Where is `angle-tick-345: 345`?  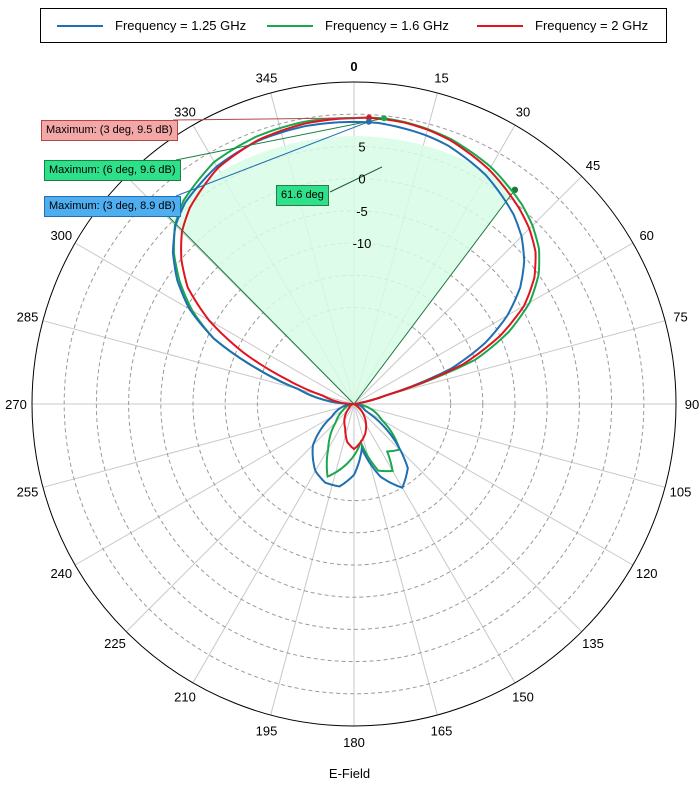 angle-tick-345: 345 is located at coordinates (267, 78).